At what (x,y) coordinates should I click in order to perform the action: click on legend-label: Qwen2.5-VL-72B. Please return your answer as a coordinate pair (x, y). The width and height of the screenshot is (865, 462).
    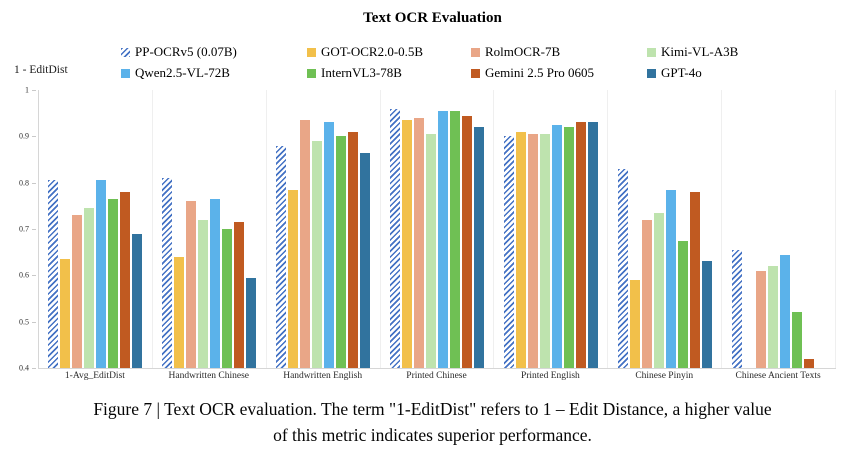
    Looking at the image, I should click on (182, 72).